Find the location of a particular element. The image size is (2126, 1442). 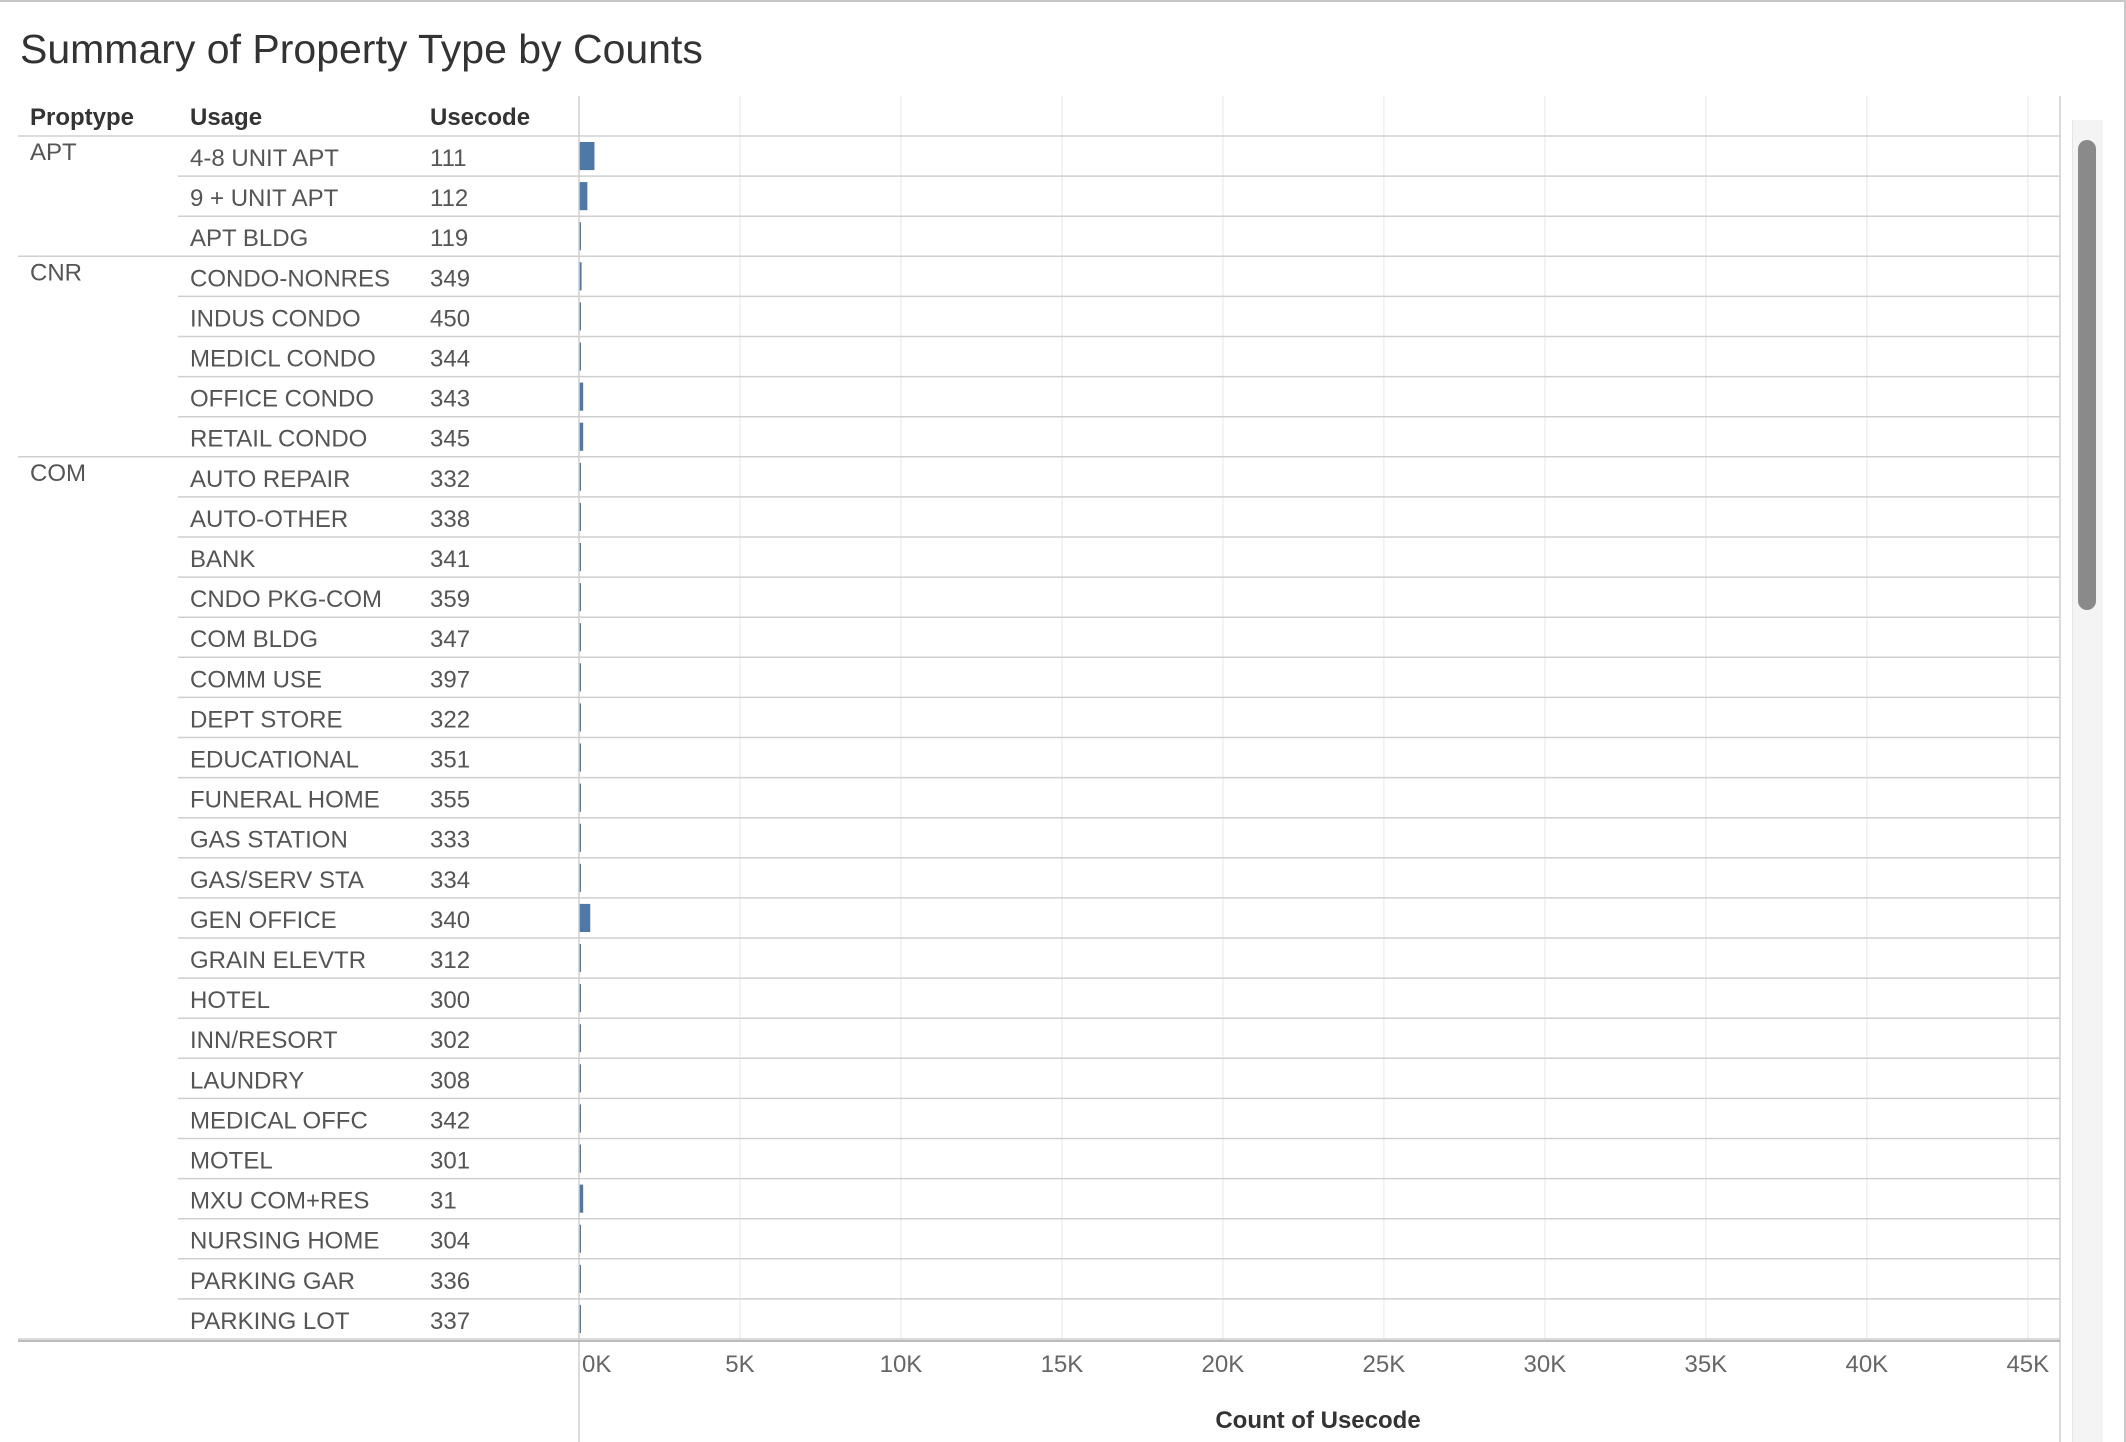

x-tick-label: 40K is located at coordinates (1866, 1364).